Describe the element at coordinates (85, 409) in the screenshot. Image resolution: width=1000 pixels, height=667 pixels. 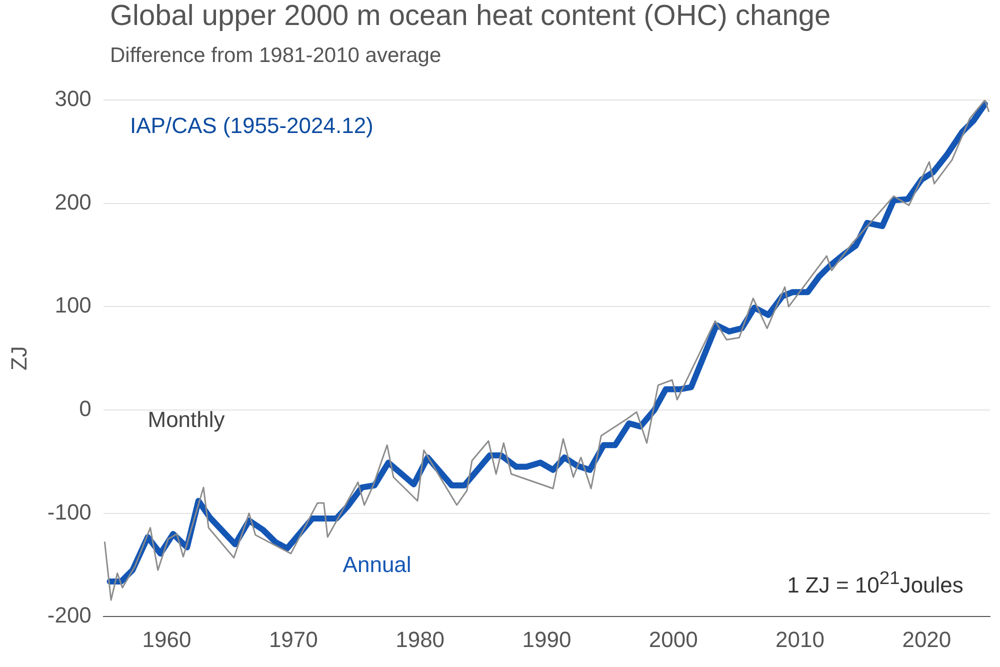
I see `y-tick-label: 0` at that location.